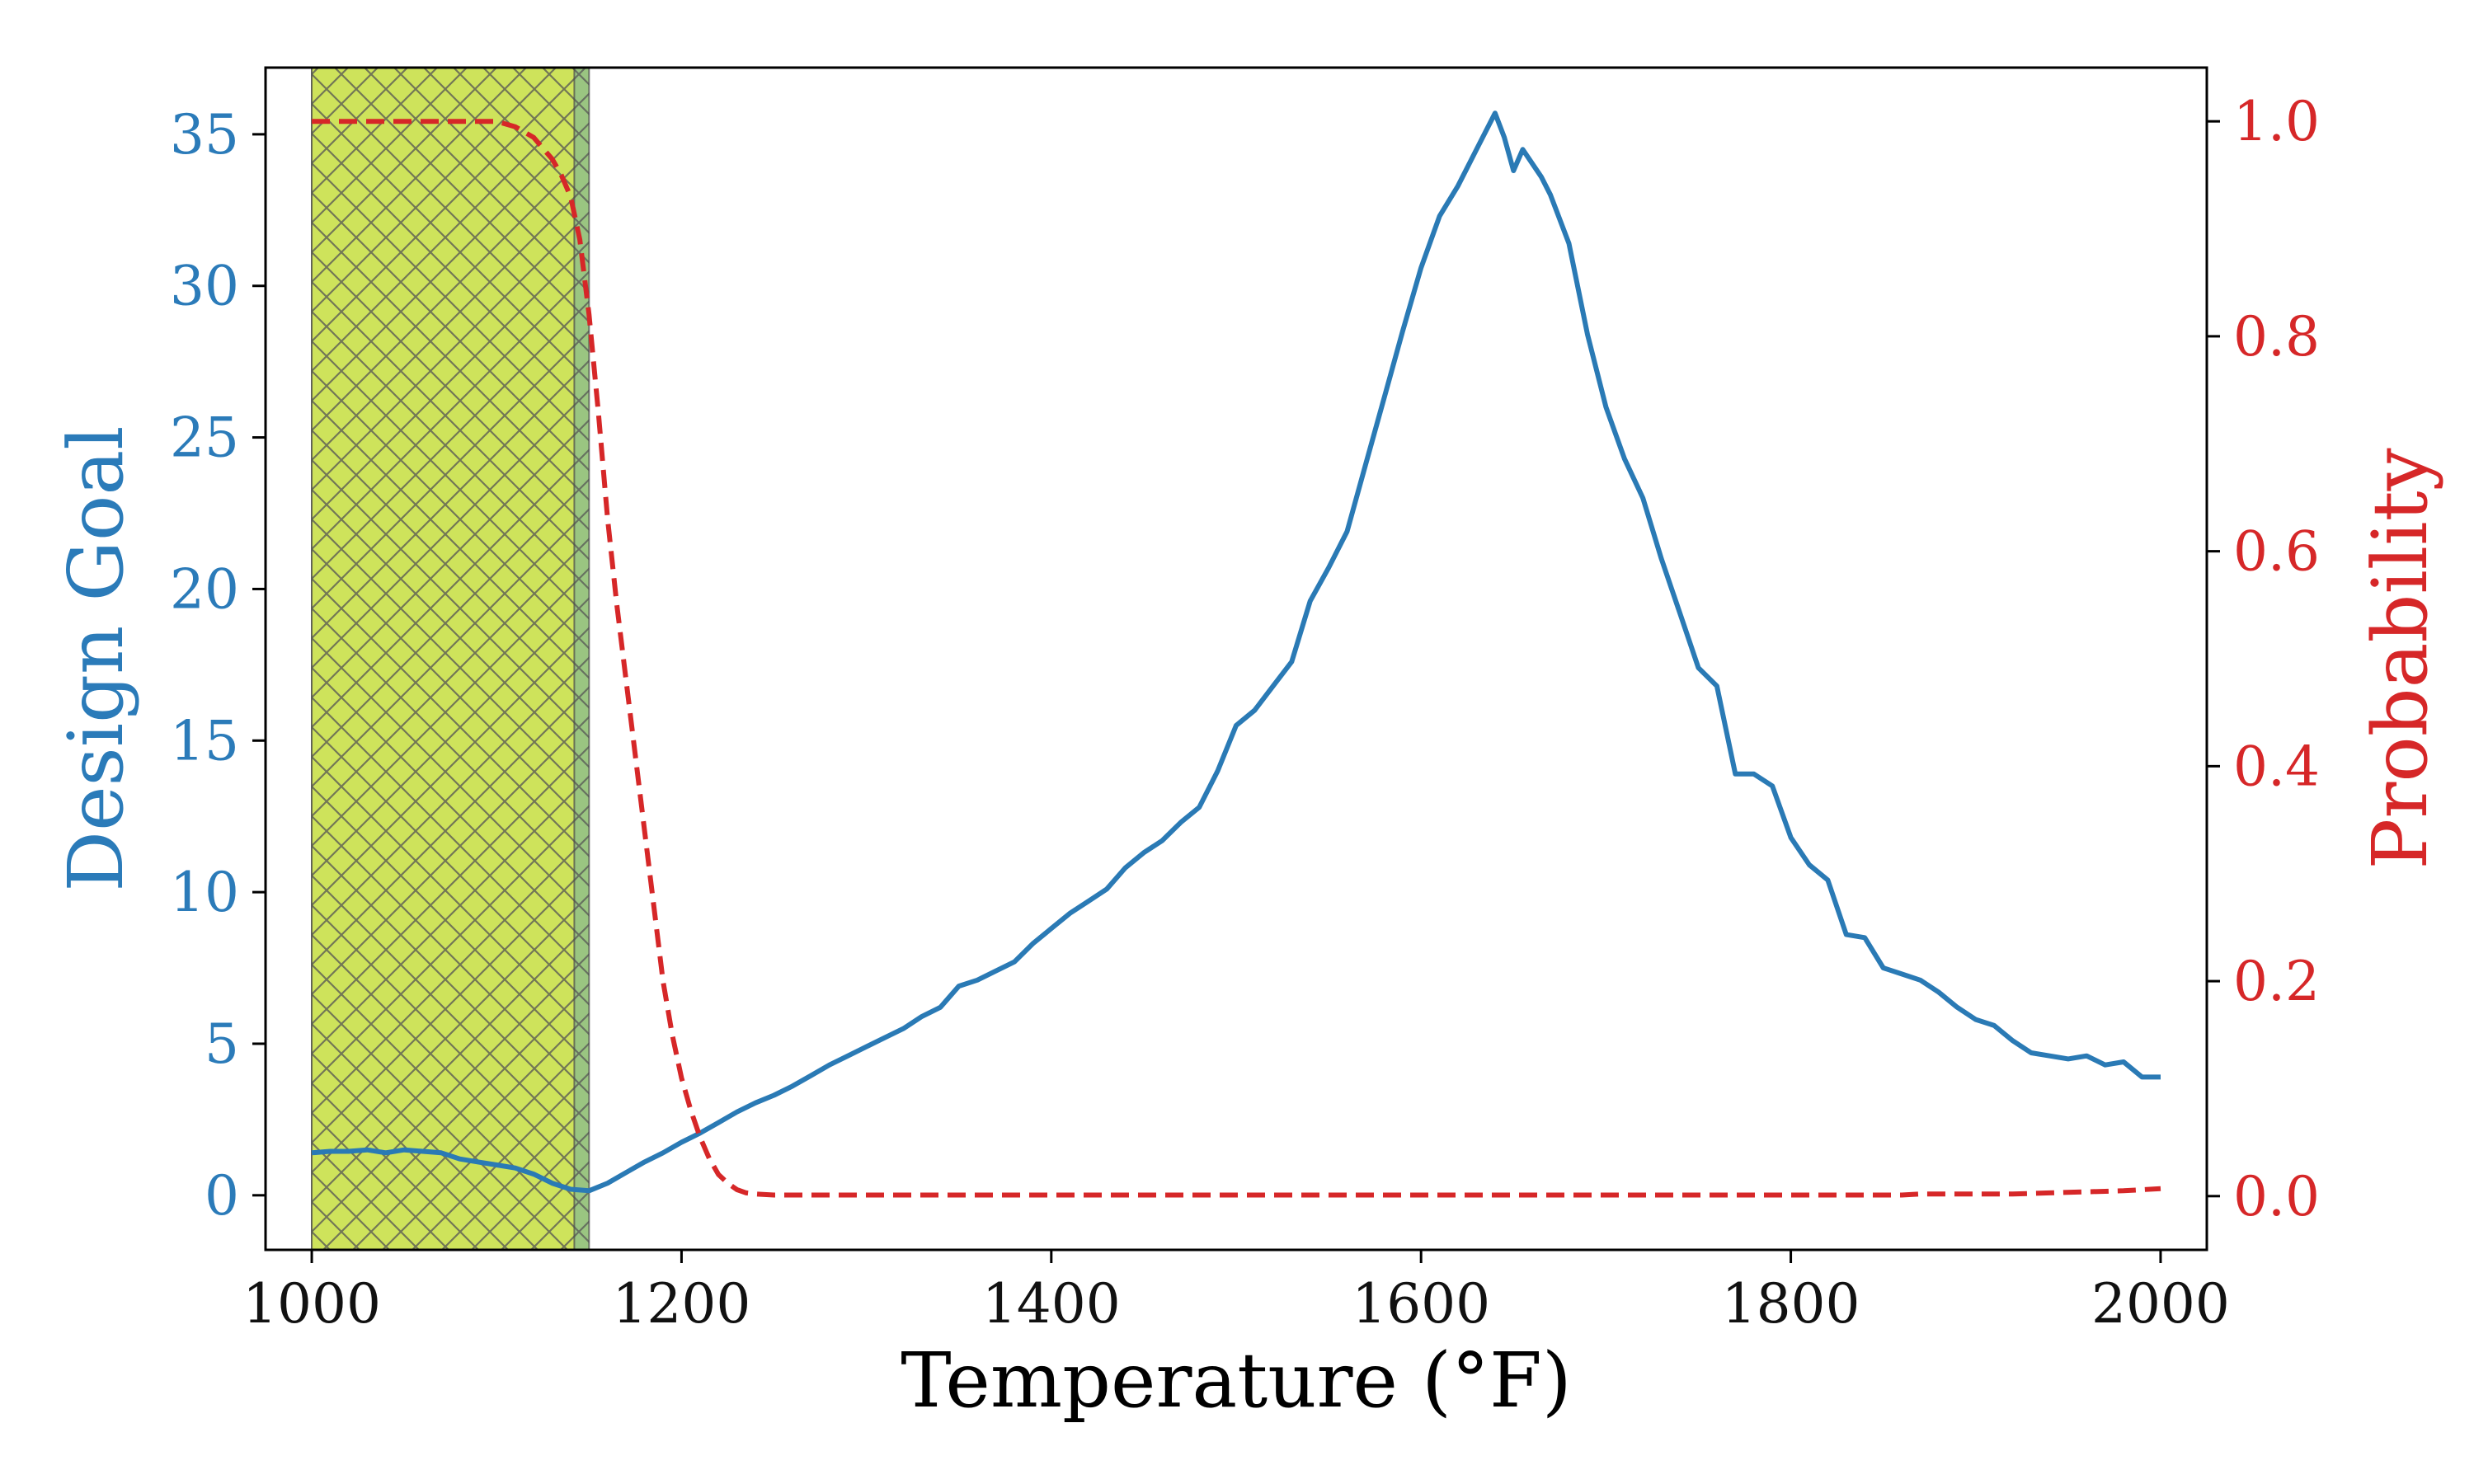 The width and height of the screenshot is (2474, 1484). What do you see at coordinates (1421, 1304) in the screenshot?
I see `x-tick-label: 1600` at bounding box center [1421, 1304].